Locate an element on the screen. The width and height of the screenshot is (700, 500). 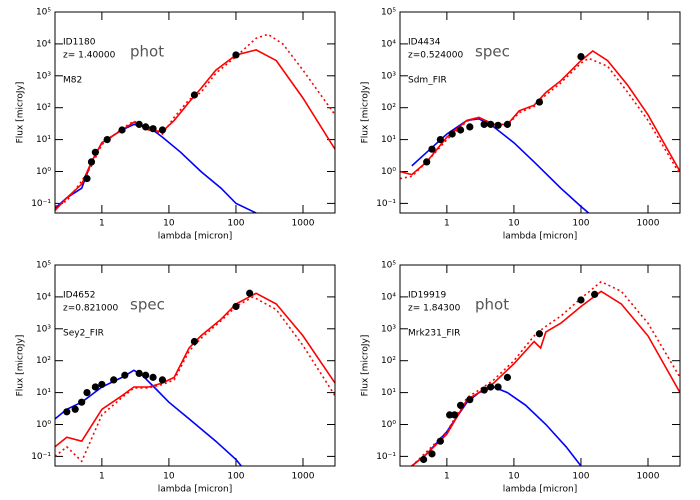
annotation: z=0.821000 is located at coordinates (90, 309).